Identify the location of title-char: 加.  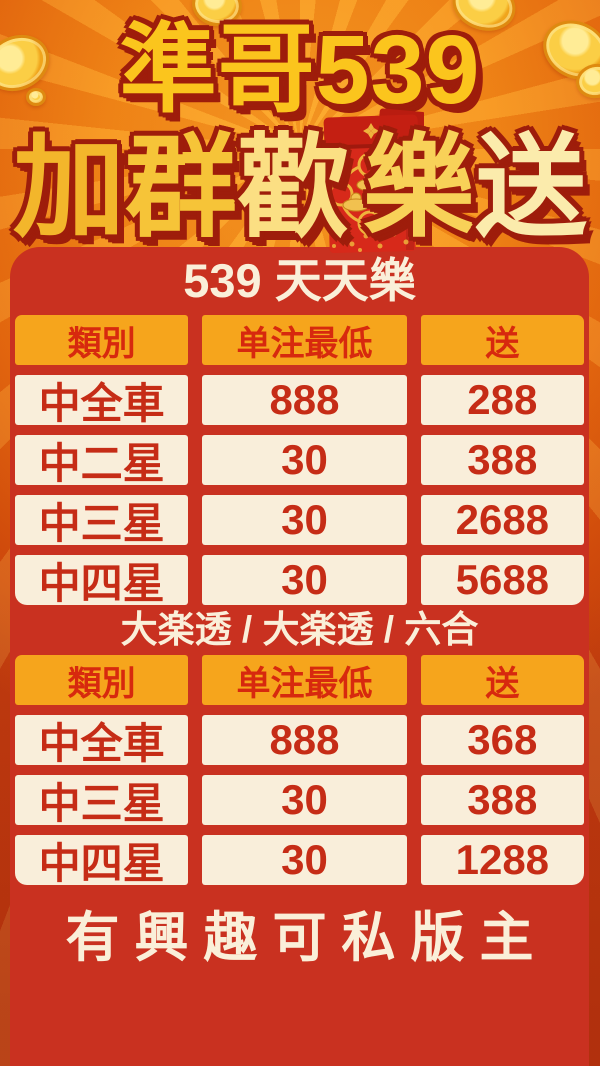
(69, 187).